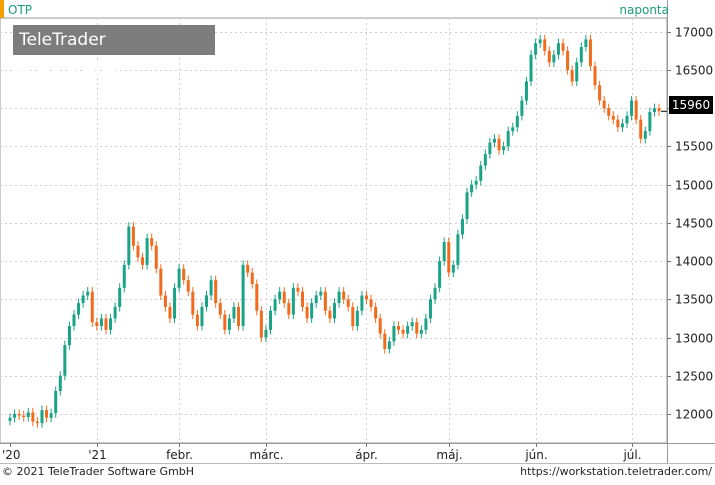 Image resolution: width=715 pixels, height=485 pixels. I want to click on y-tick-label: 12500, so click(694, 377).